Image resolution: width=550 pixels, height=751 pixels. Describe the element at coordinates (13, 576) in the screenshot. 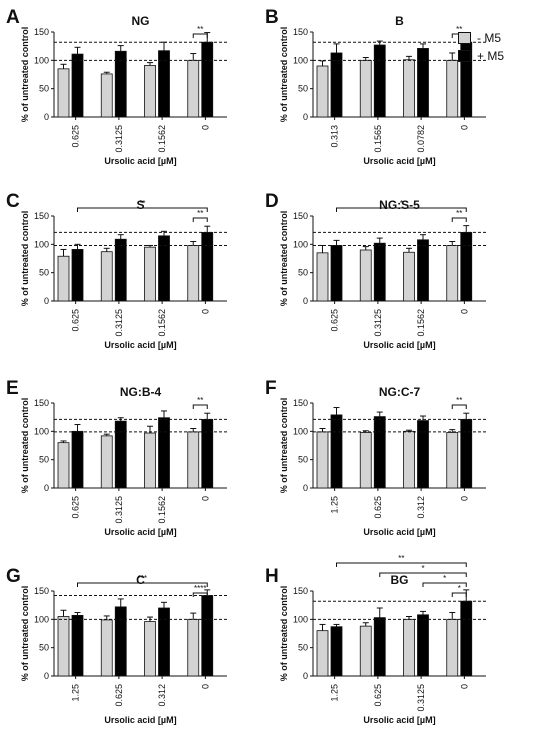

I see `panel-letter: G` at that location.